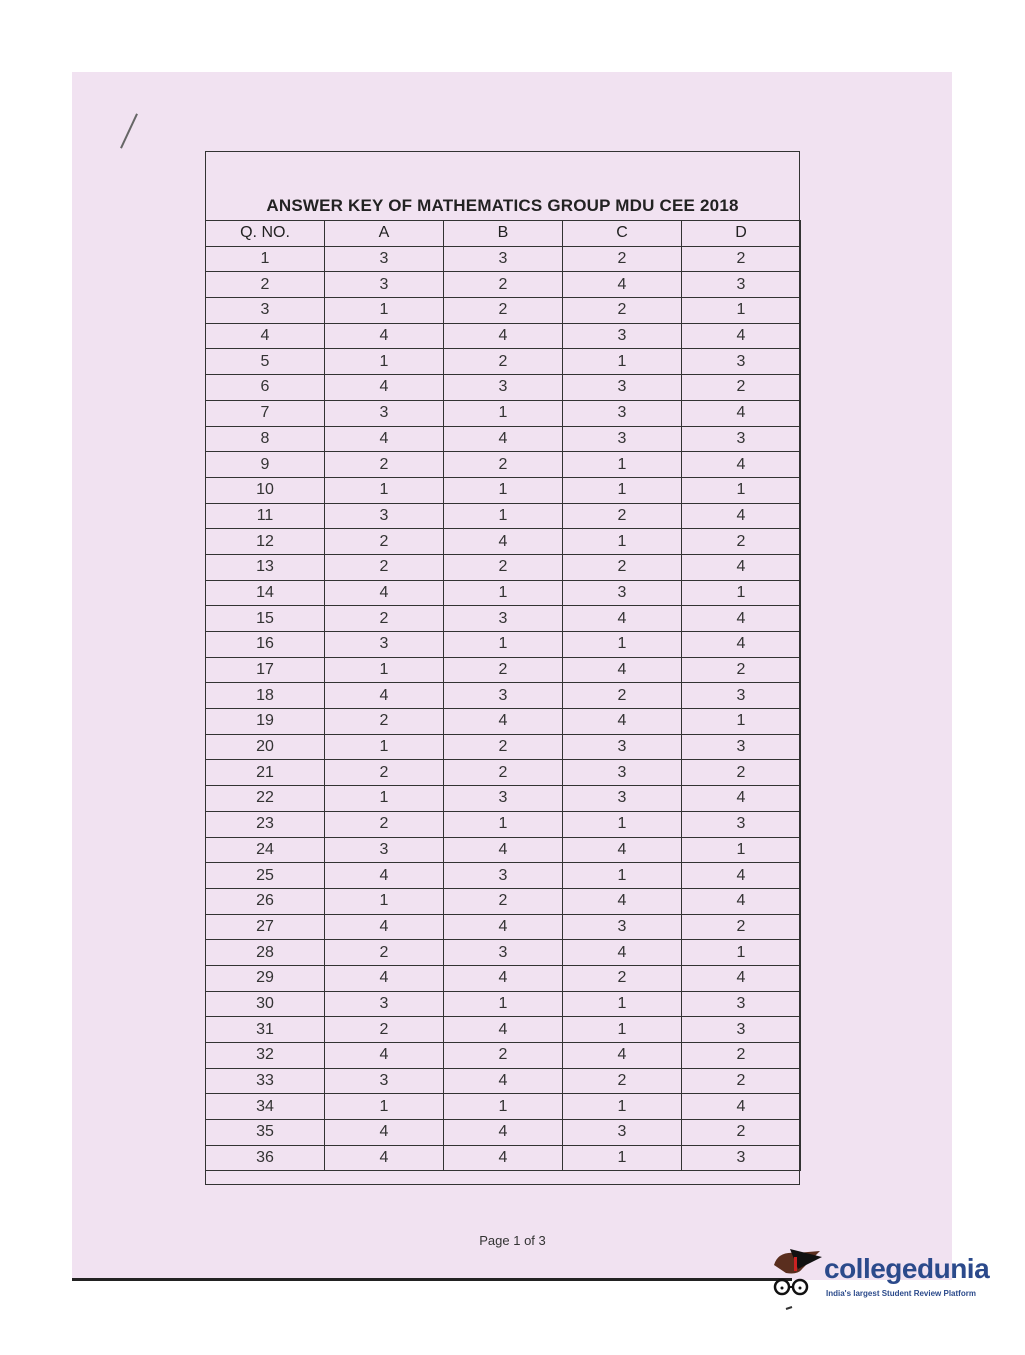 The width and height of the screenshot is (1025, 1355). Describe the element at coordinates (265, 593) in the screenshot. I see `question-number: 14` at that location.